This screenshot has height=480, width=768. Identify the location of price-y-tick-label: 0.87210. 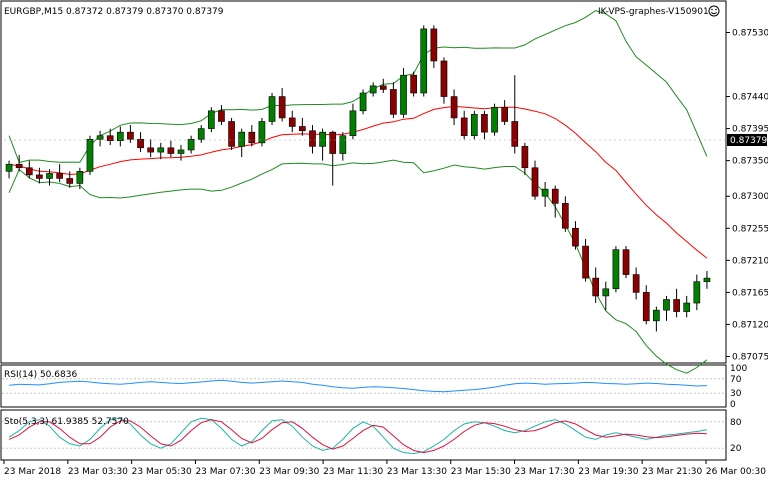
(750, 261).